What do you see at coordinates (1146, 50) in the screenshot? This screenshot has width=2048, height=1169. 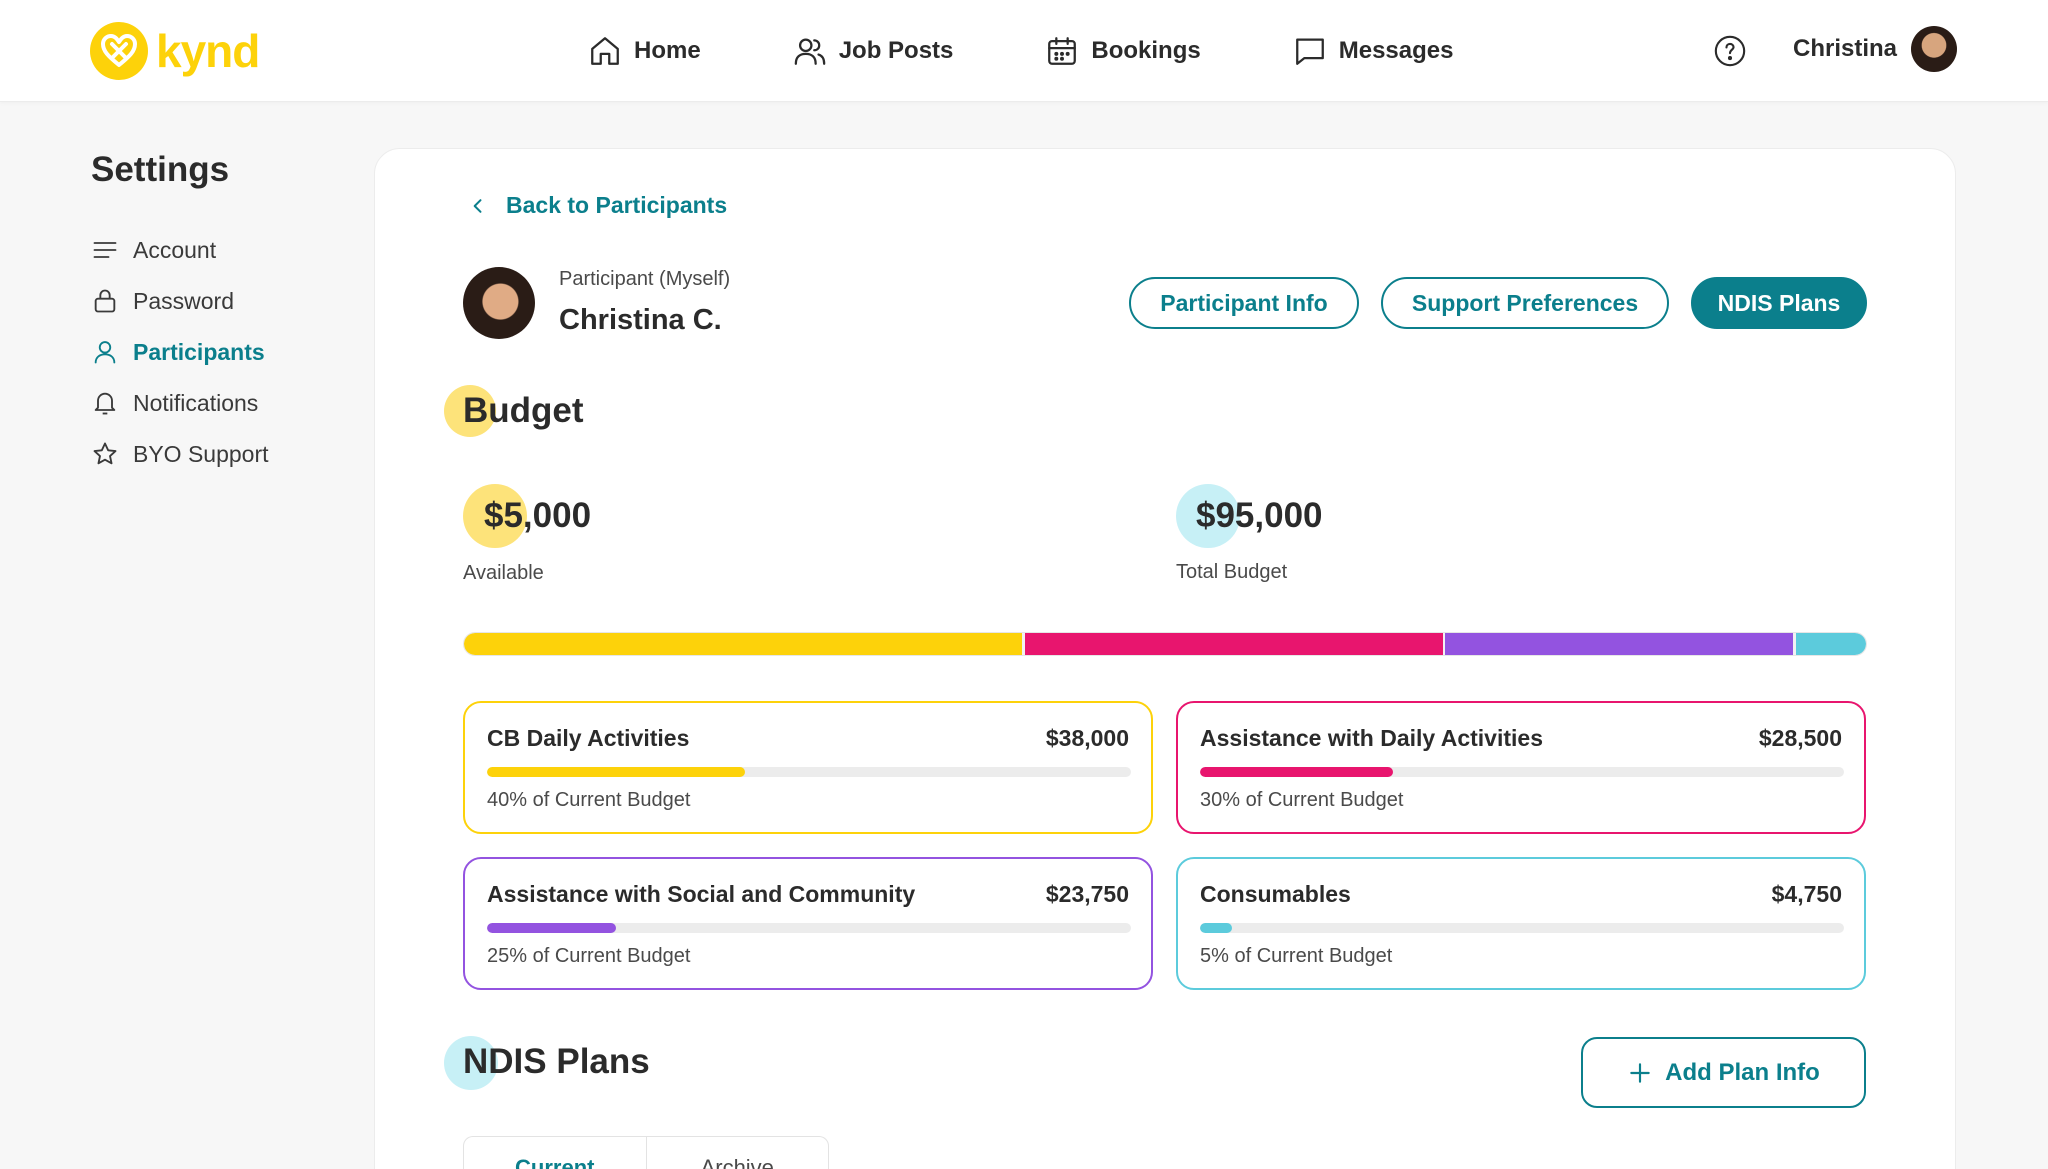 I see `nav-bookings-label: Bookings` at bounding box center [1146, 50].